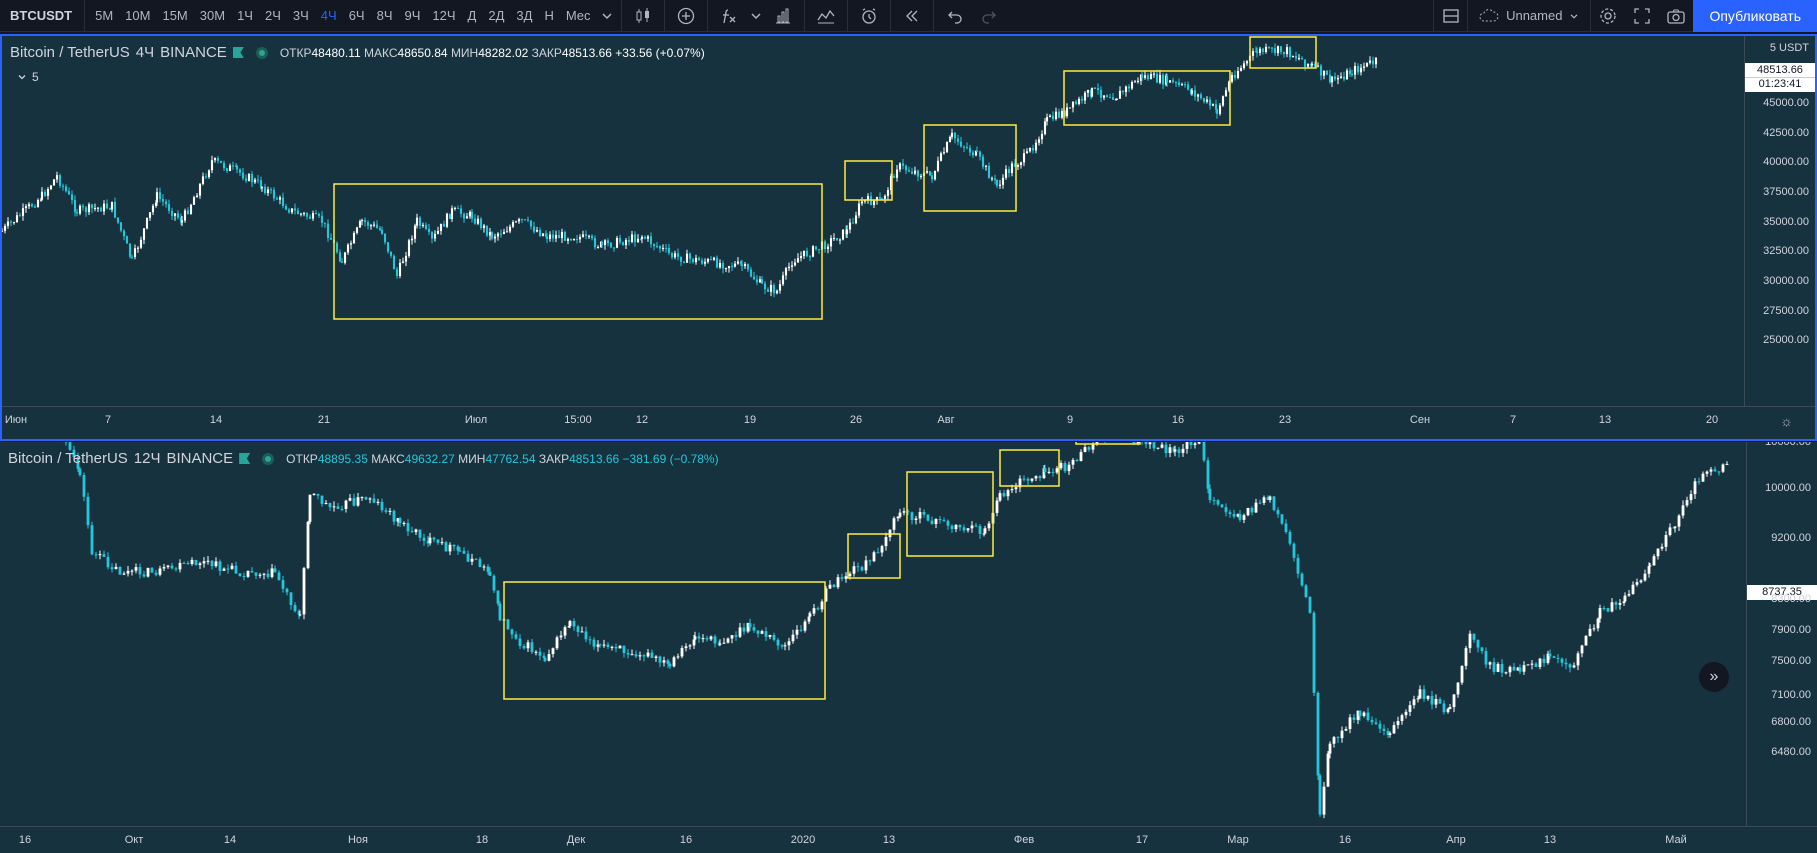 Image resolution: width=1817 pixels, height=853 pixels. I want to click on price-tick: 27500.00, so click(1786, 311).